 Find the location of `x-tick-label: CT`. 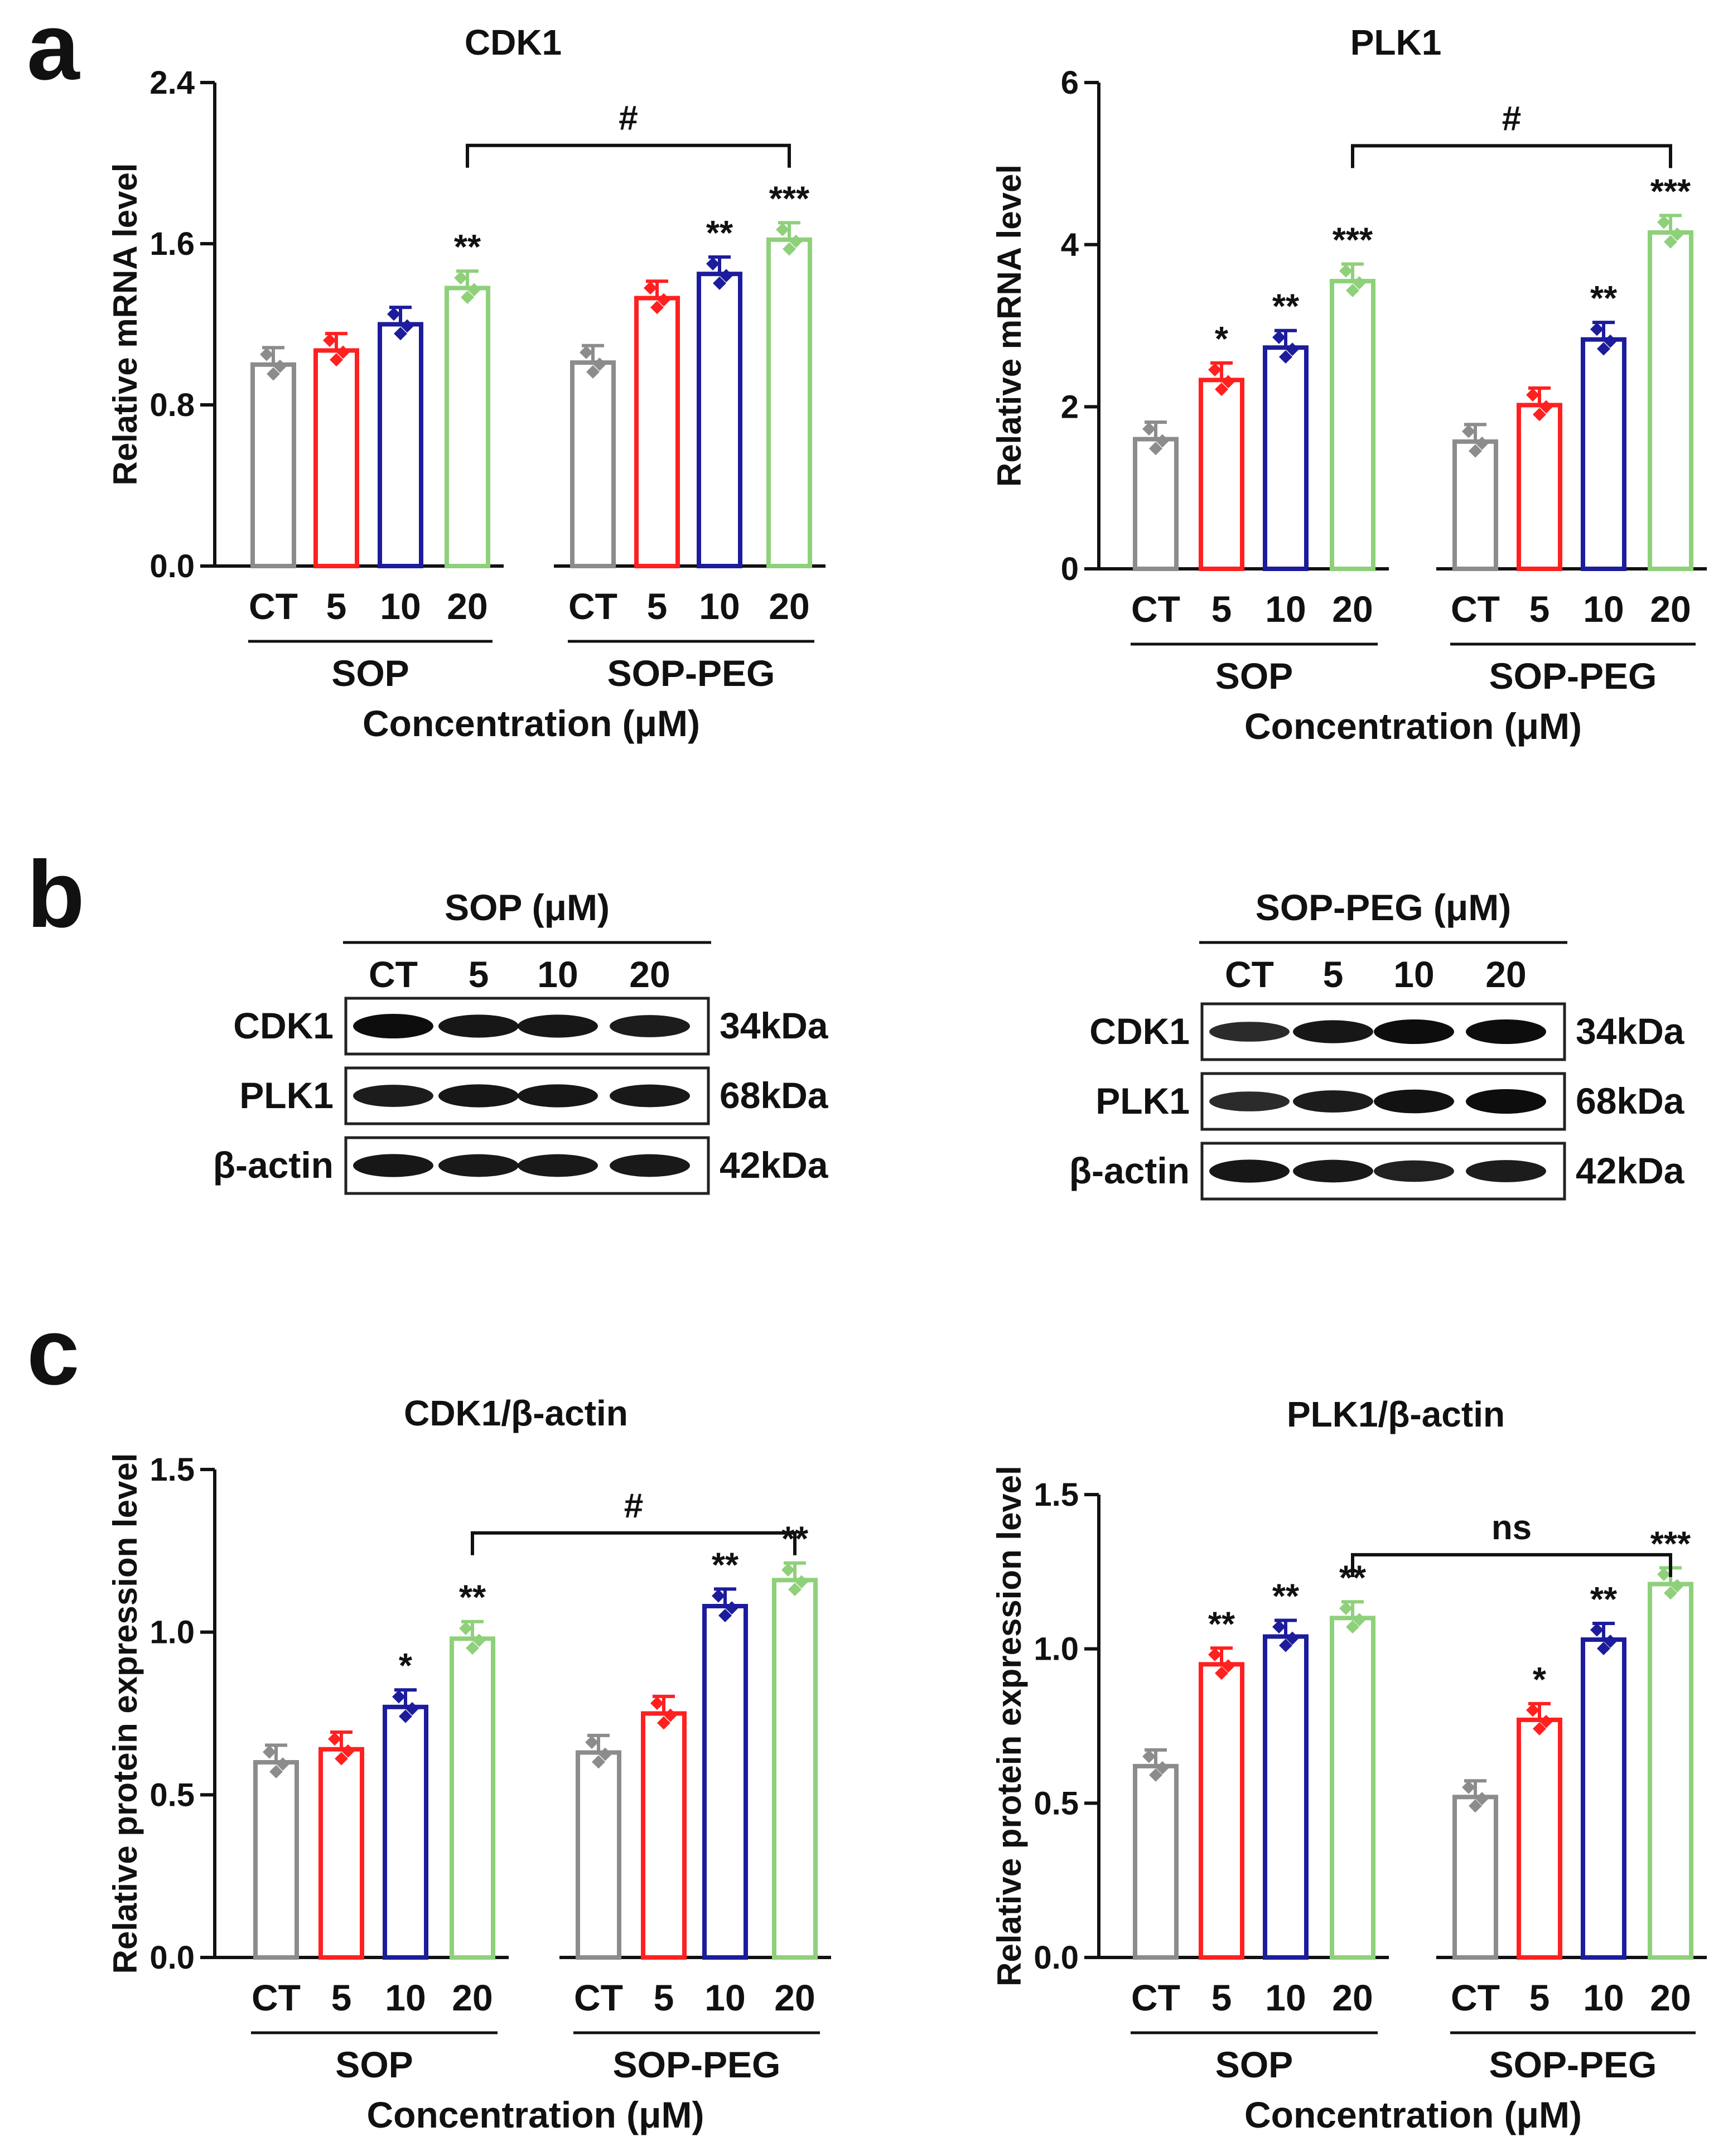

x-tick-label: CT is located at coordinates (276, 1997).